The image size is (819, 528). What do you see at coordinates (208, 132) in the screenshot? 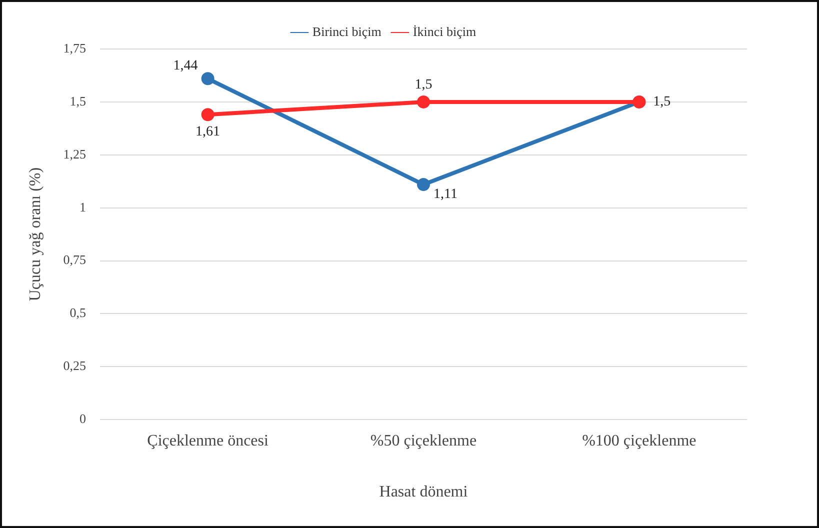
I see `annotation: 1,61` at bounding box center [208, 132].